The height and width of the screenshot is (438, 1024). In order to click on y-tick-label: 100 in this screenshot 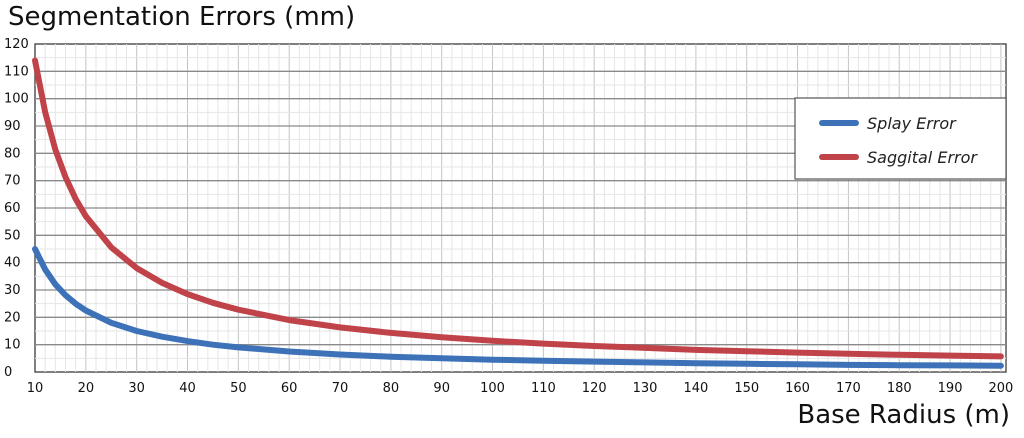, I will do `click(16, 99)`.